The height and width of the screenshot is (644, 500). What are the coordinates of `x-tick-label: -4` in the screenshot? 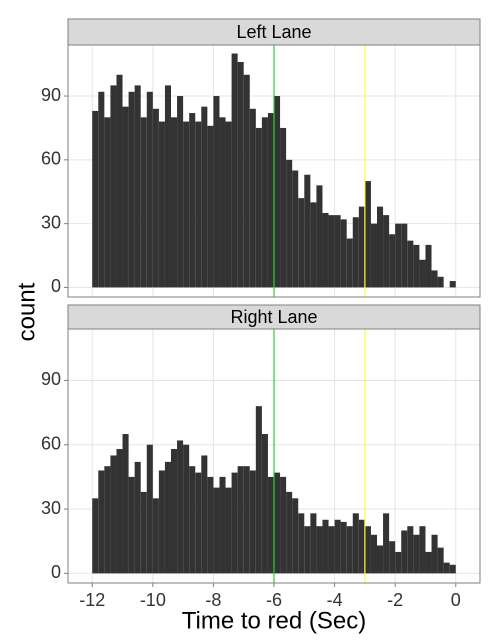 It's located at (335, 600).